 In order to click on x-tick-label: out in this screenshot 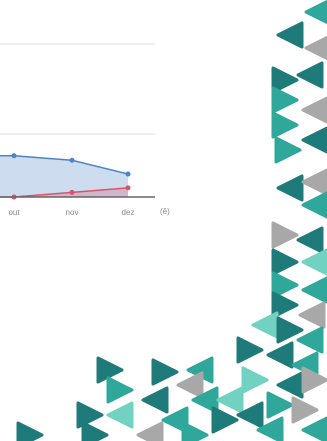, I will do `click(14, 212)`.